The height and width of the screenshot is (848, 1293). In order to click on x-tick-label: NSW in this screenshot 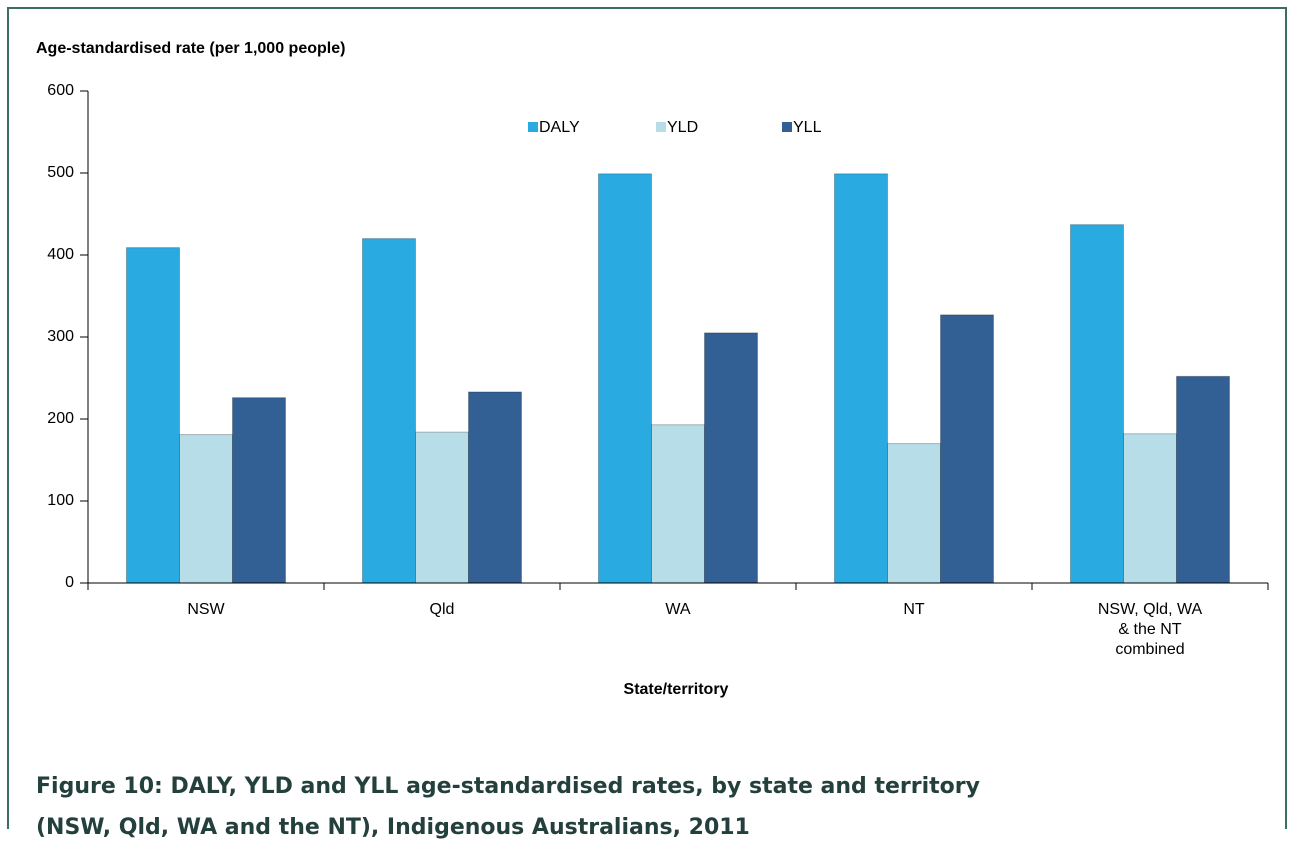, I will do `click(206, 609)`.